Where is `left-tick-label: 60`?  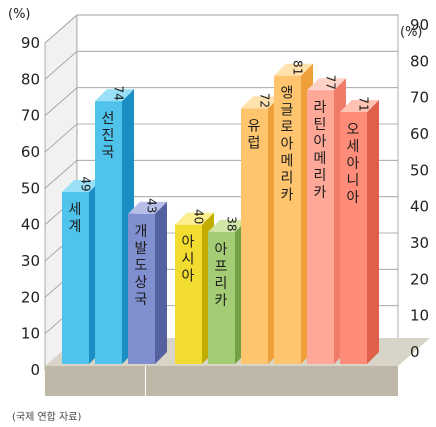
left-tick-label: 60 is located at coordinates (30, 152).